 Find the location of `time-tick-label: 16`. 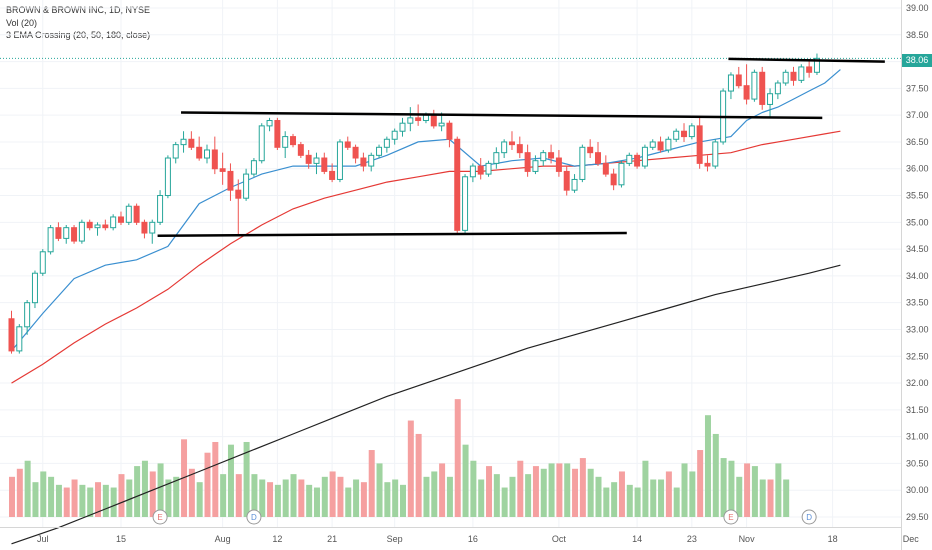

time-tick-label: 16 is located at coordinates (473, 539).